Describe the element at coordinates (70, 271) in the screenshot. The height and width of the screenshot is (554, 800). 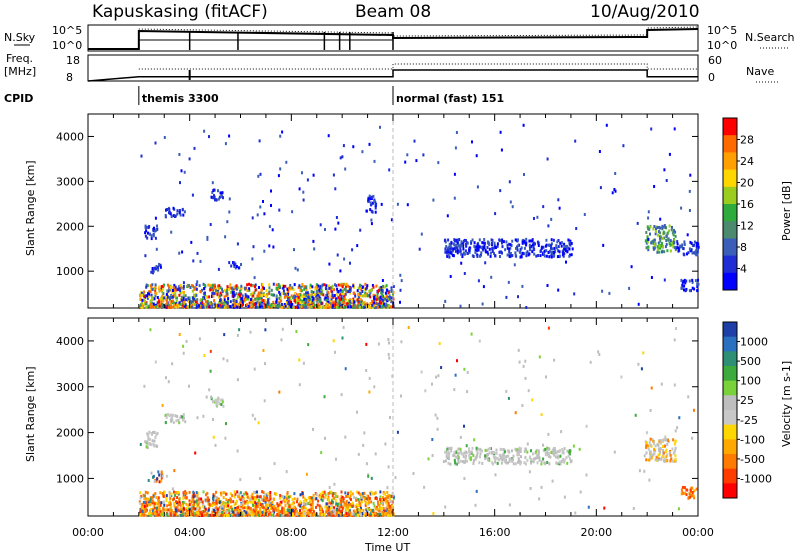
I see `y-tick-label: 1000` at that location.